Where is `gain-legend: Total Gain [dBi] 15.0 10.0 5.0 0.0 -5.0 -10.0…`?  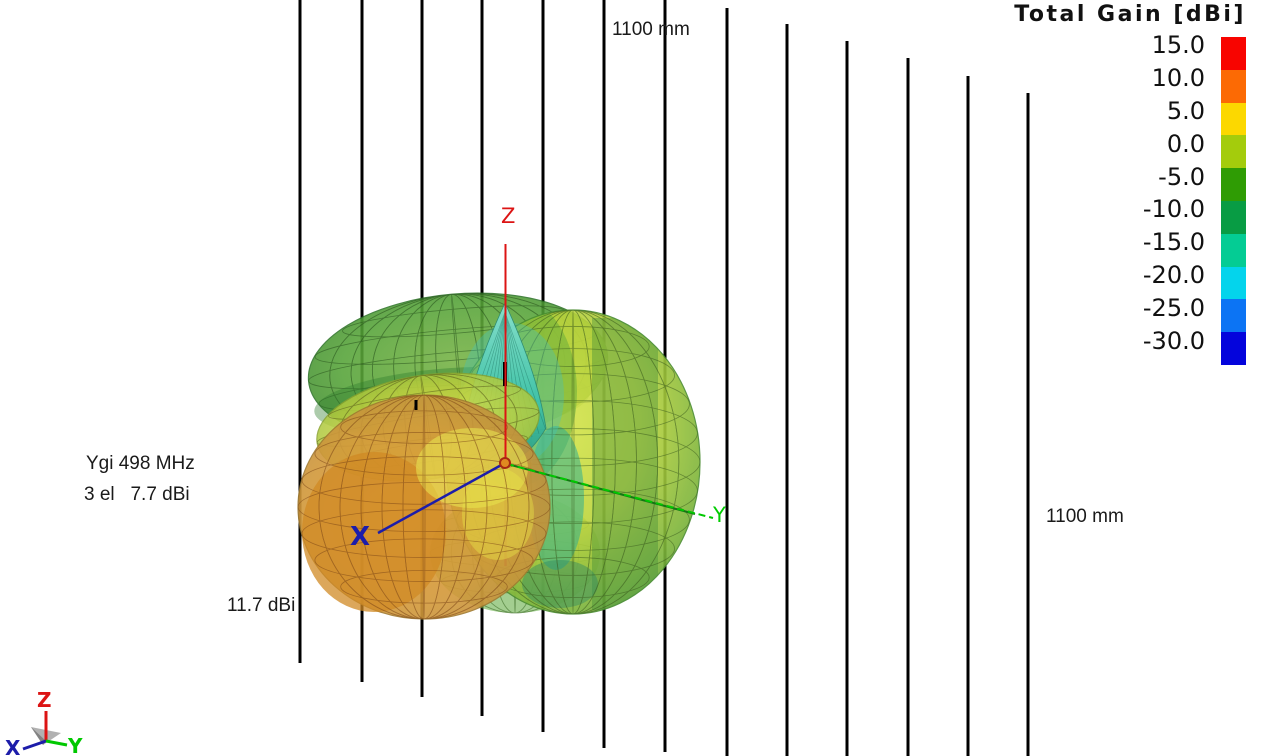
gain-legend: Total Gain [dBi] 15.0 10.0 5.0 0.0 -5.0 -10.0… is located at coordinates (1130, 183).